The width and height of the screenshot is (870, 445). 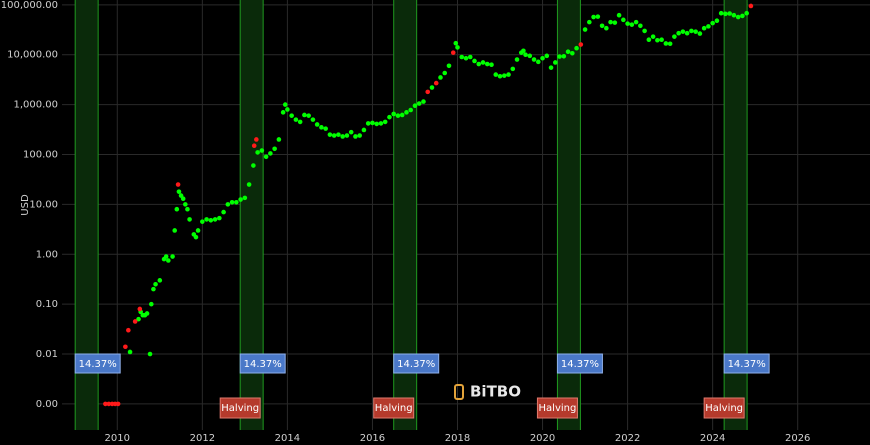 What do you see at coordinates (25, 205) in the screenshot?
I see `y-axis-label: USD` at bounding box center [25, 205].